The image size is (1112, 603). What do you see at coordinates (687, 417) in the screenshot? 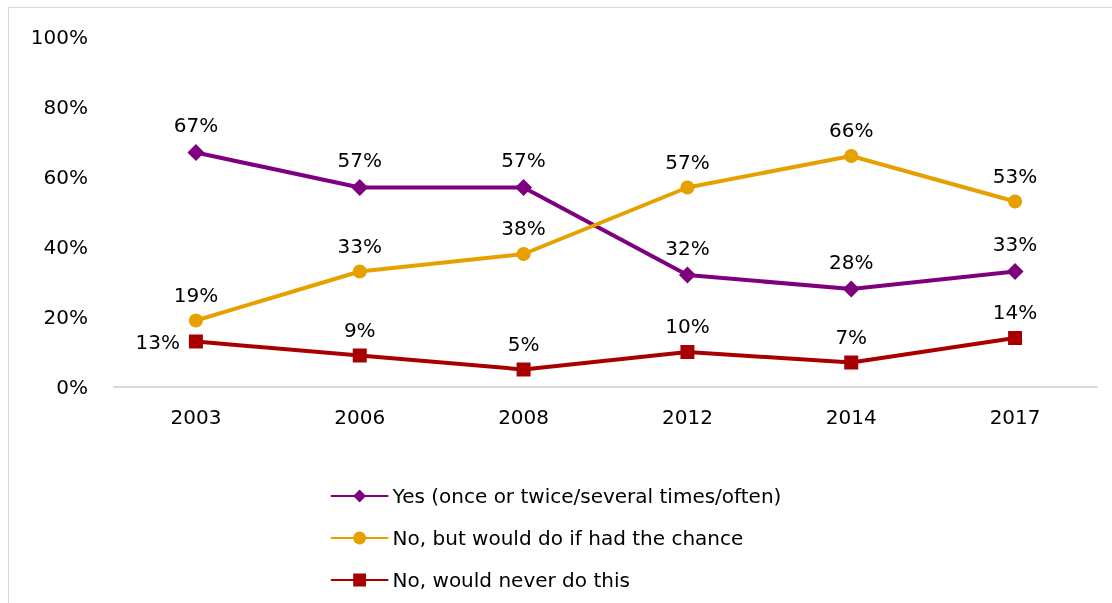
I see `x-tick-label: 2012` at bounding box center [687, 417].